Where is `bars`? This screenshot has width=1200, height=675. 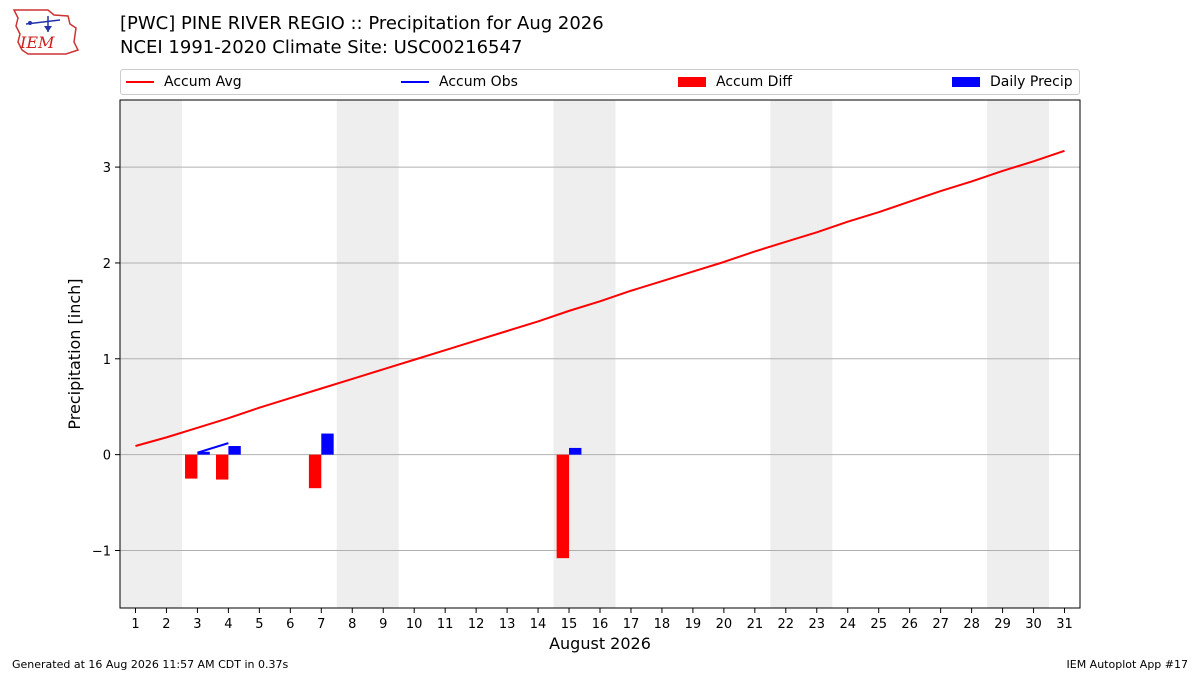
bars is located at coordinates (383, 496).